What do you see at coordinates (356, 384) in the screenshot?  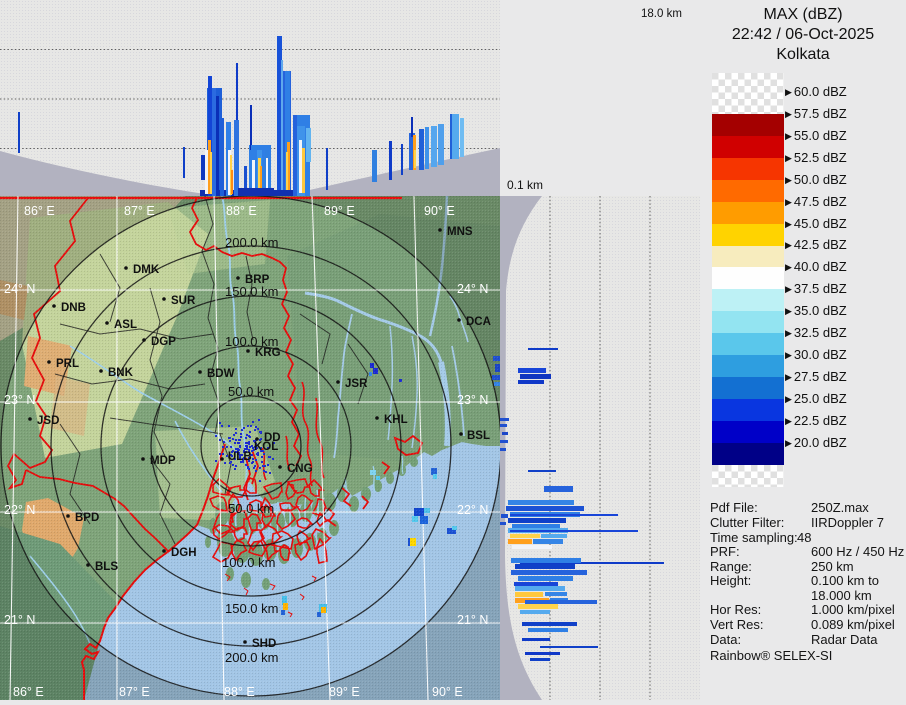 I see `svg-text: JSR` at bounding box center [356, 384].